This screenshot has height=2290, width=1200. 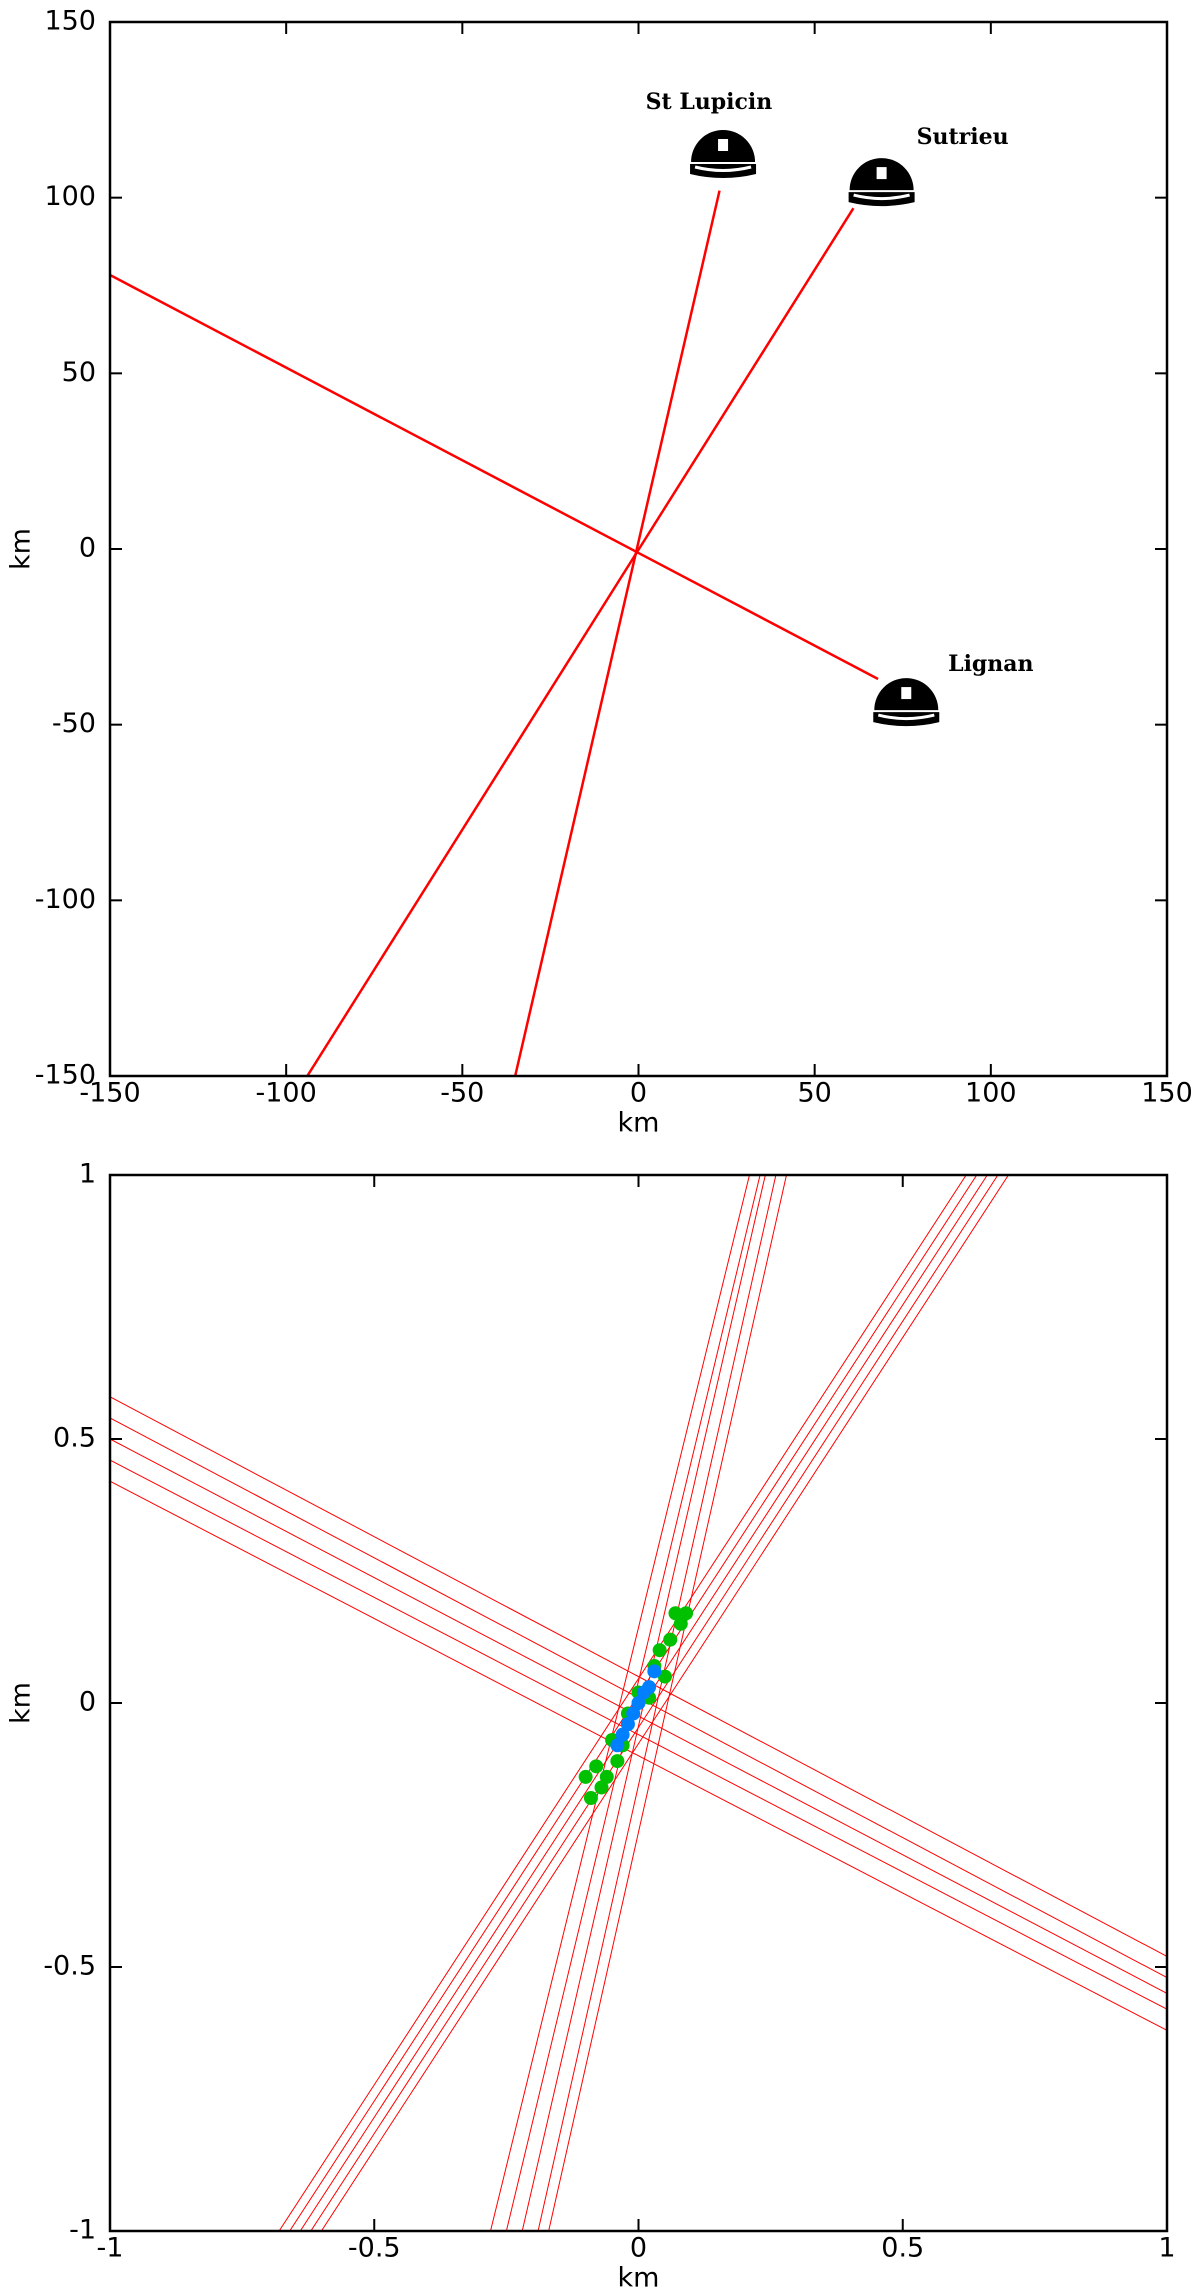 What do you see at coordinates (110, 2248) in the screenshot?
I see `x-tick-label: -1` at bounding box center [110, 2248].